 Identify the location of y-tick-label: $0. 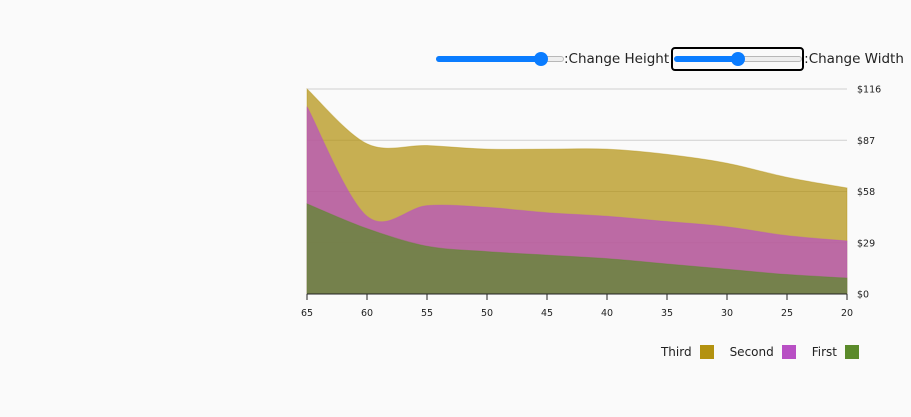
(863, 295).